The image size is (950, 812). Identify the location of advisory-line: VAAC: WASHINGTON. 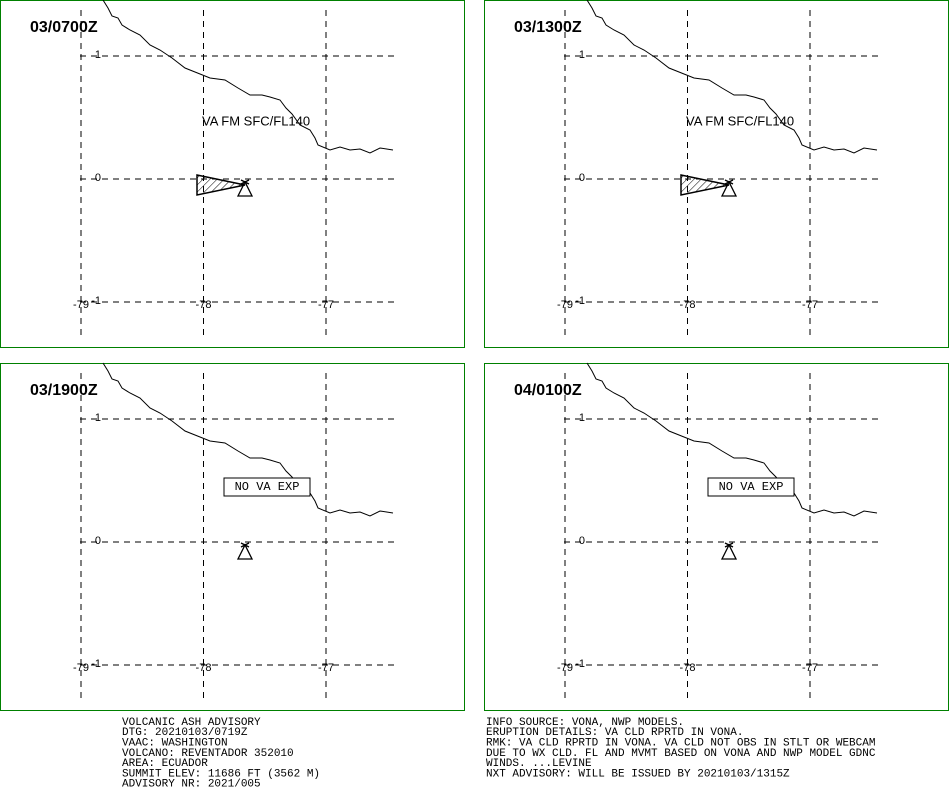
(175, 744).